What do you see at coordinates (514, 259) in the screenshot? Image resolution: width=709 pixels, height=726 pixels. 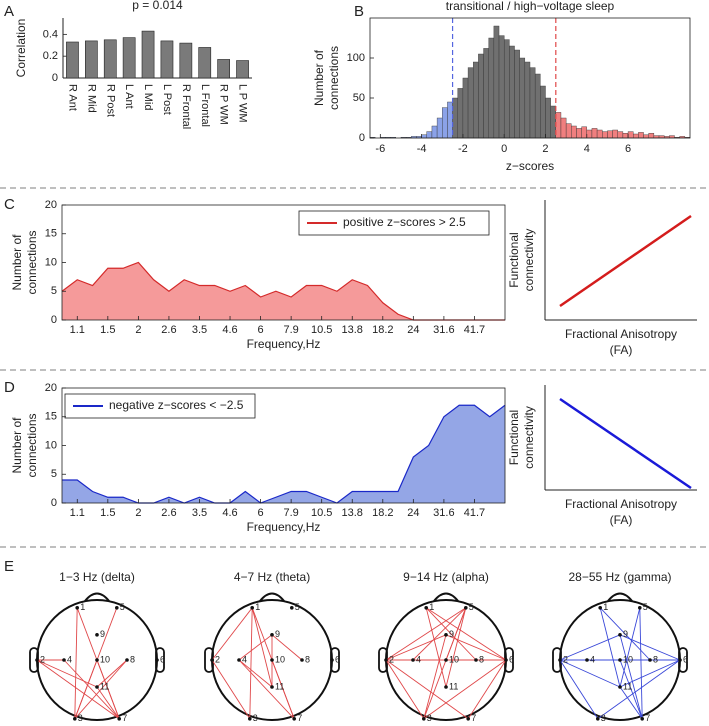 I see `y-axis-label: Functional` at bounding box center [514, 259].